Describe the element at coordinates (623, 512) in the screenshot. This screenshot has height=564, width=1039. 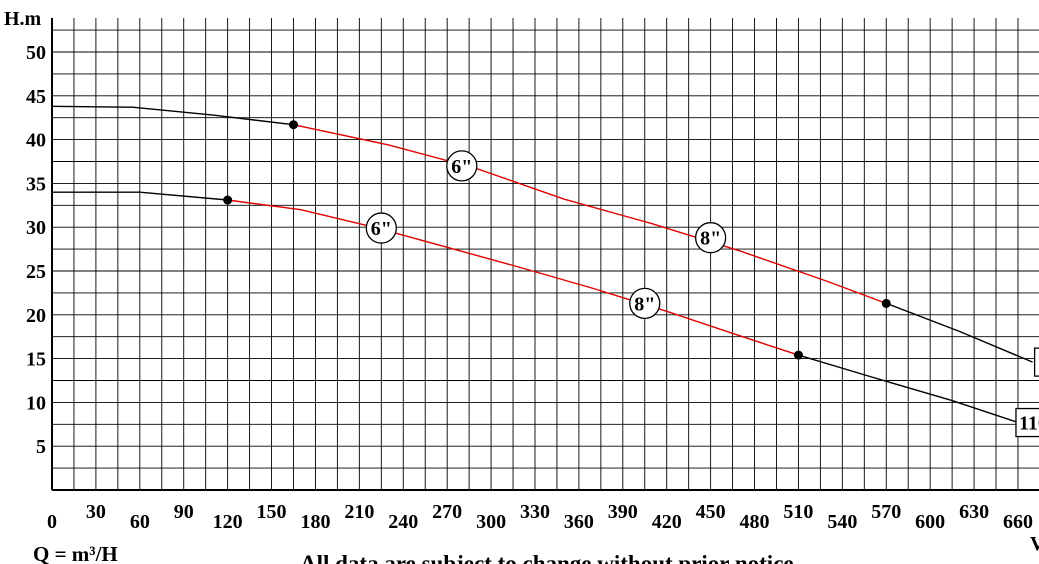
I see `x-tick-label: 390` at that location.